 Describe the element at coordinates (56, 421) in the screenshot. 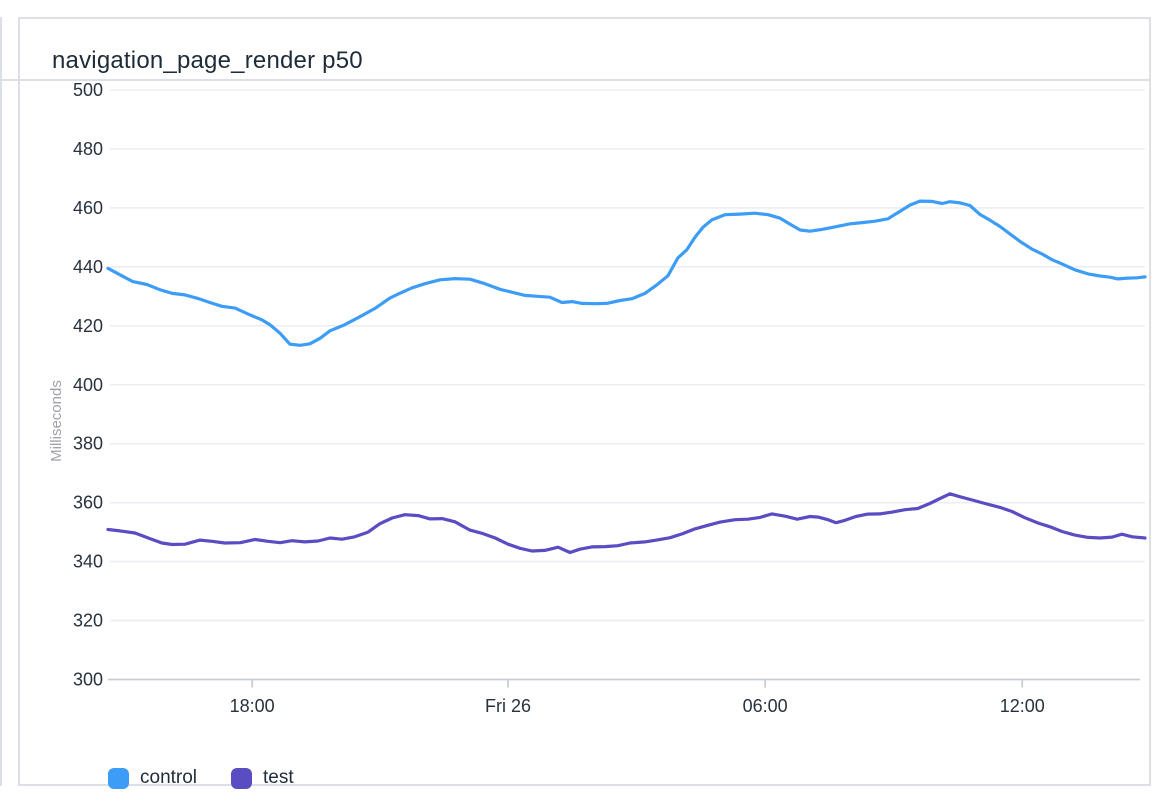

I see `y-axis-label: Milliseconds` at that location.